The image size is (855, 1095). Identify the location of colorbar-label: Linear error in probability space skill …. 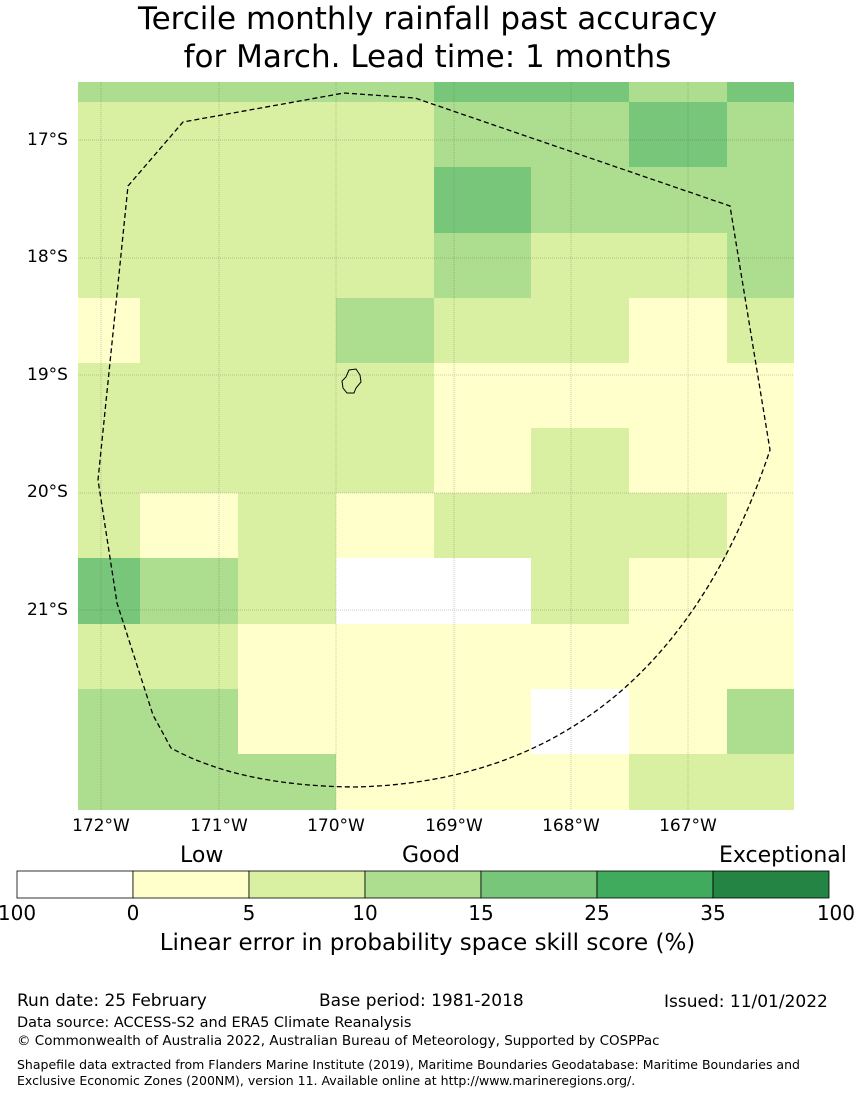
(427, 943).